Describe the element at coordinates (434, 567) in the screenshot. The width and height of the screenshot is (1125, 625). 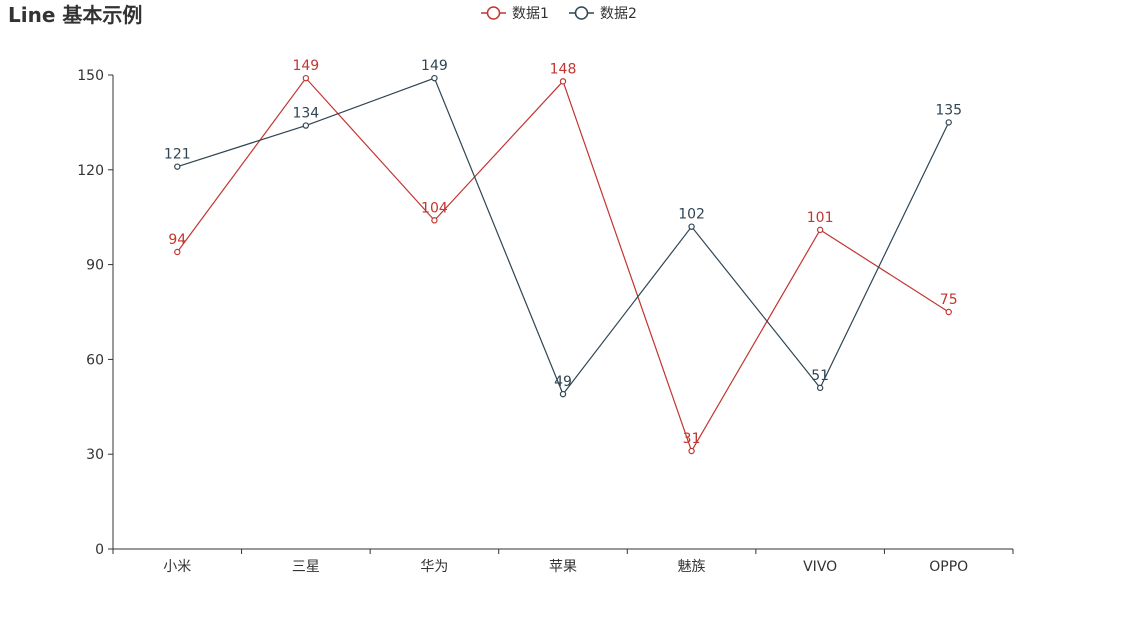
I see `x-tick-label: 华为` at that location.